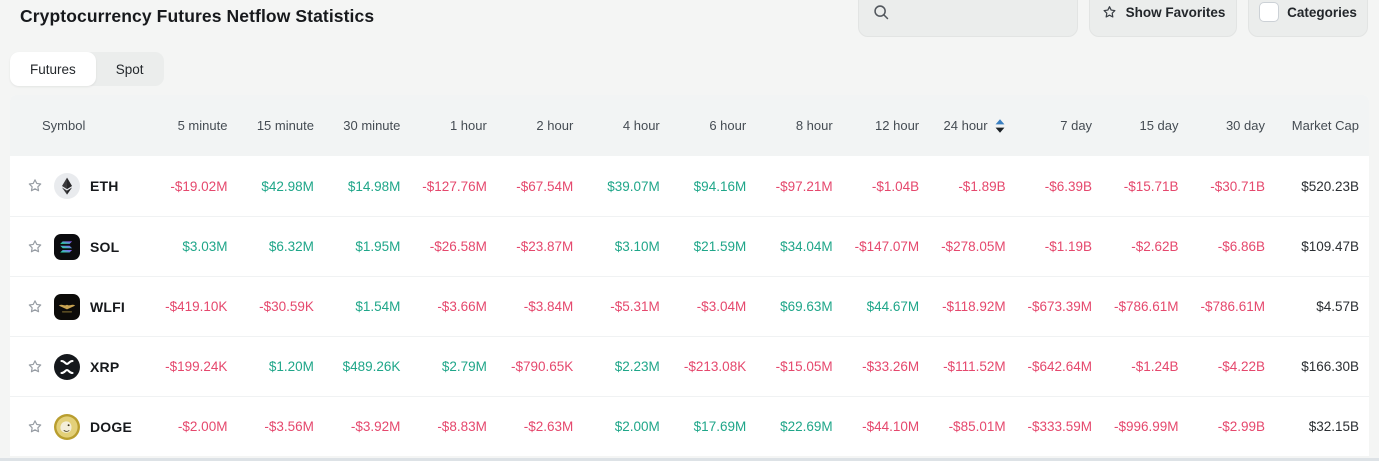 The width and height of the screenshot is (1379, 461). What do you see at coordinates (974, 306) in the screenshot?
I see `netflow-value: -$118.92M` at bounding box center [974, 306].